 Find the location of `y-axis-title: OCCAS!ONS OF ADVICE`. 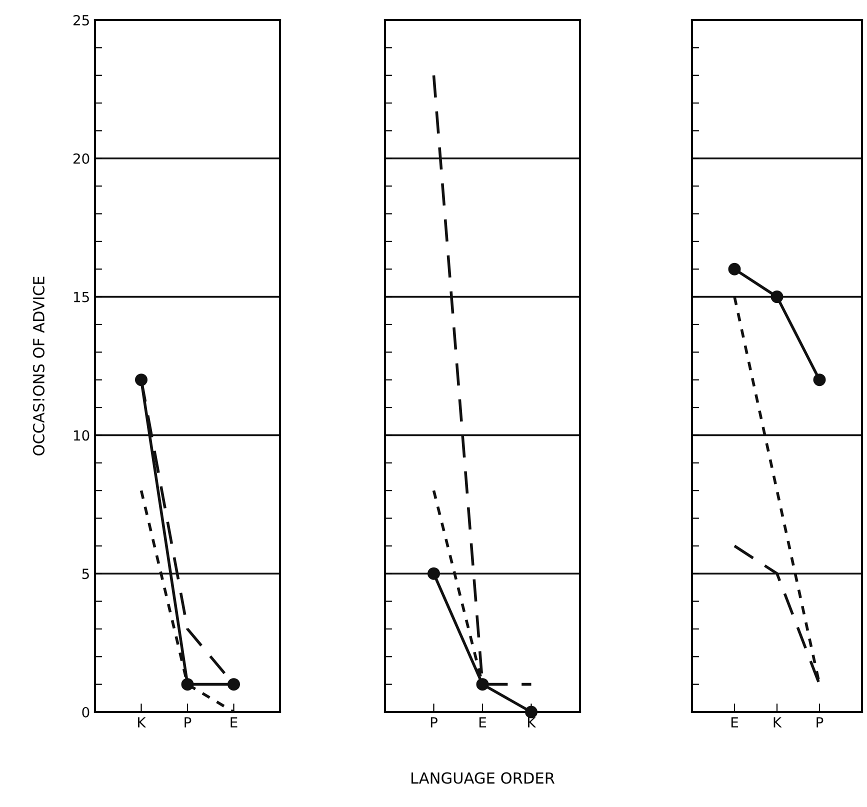

y-axis-title: OCCAS!ONS OF ADVICE is located at coordinates (38, 366).